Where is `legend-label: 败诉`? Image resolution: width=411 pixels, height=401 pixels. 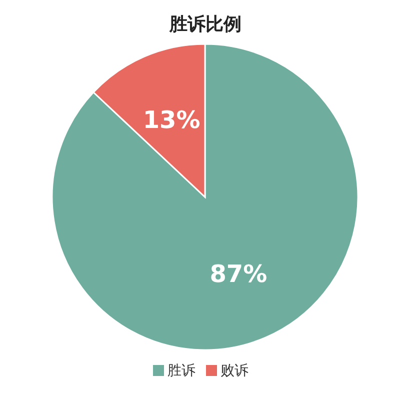 legend-label: 败诉 is located at coordinates (234, 371).